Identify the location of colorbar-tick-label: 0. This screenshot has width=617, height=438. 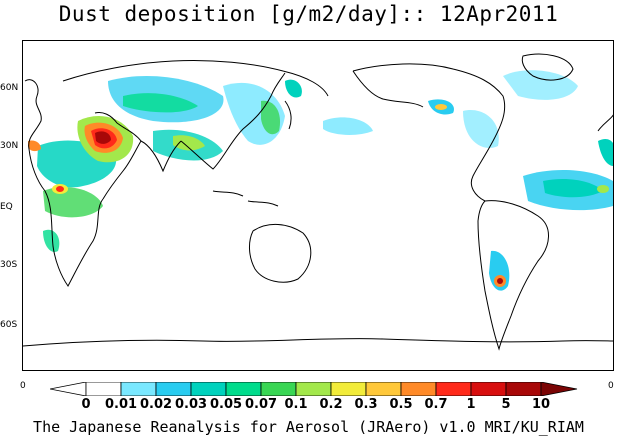
(86, 404).